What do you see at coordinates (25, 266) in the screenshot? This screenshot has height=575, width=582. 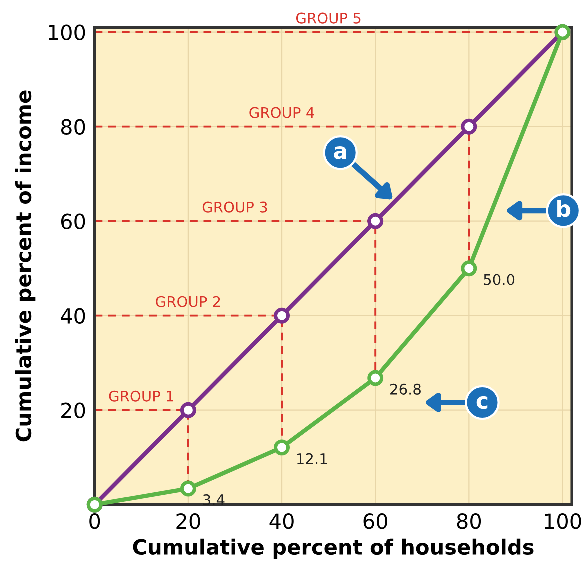 I see `y-axis-title: Cumulative percent of income` at bounding box center [25, 266].